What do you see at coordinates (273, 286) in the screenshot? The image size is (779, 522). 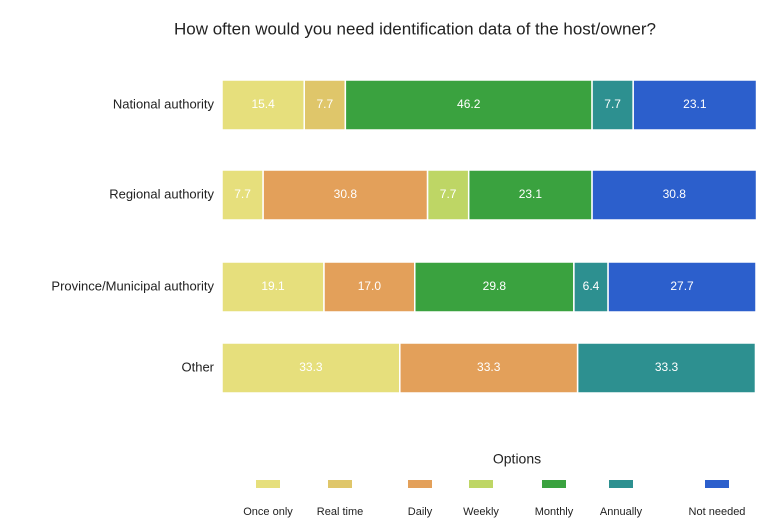 I see `value-label: 19.1` at bounding box center [273, 286].